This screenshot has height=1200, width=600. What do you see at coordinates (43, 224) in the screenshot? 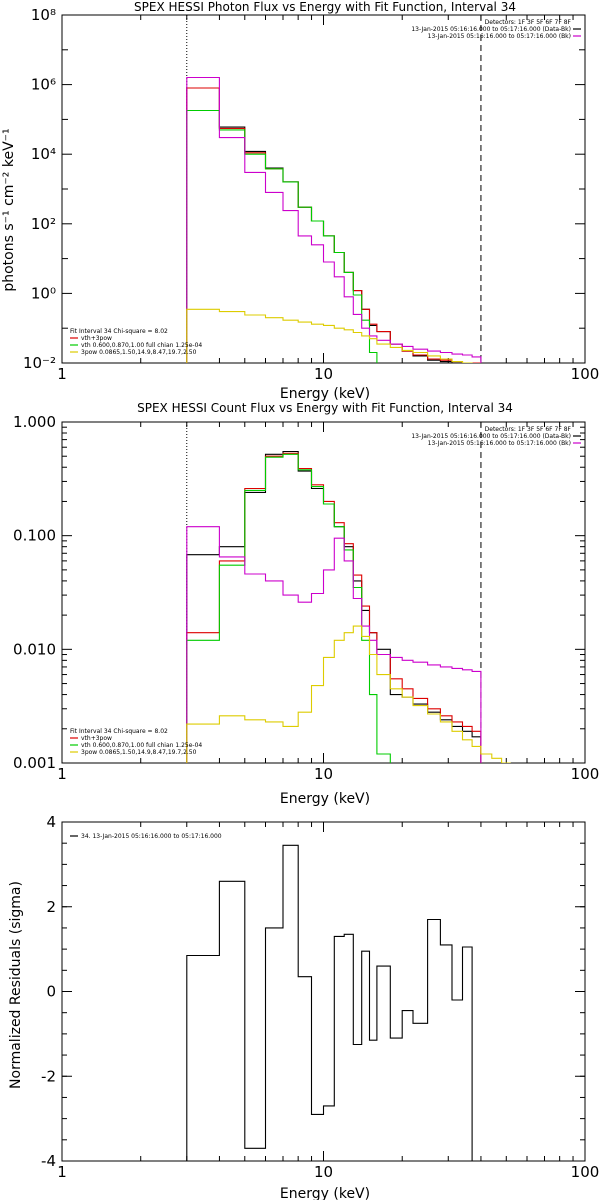
I see `y-tick-label: 10²` at bounding box center [43, 224].